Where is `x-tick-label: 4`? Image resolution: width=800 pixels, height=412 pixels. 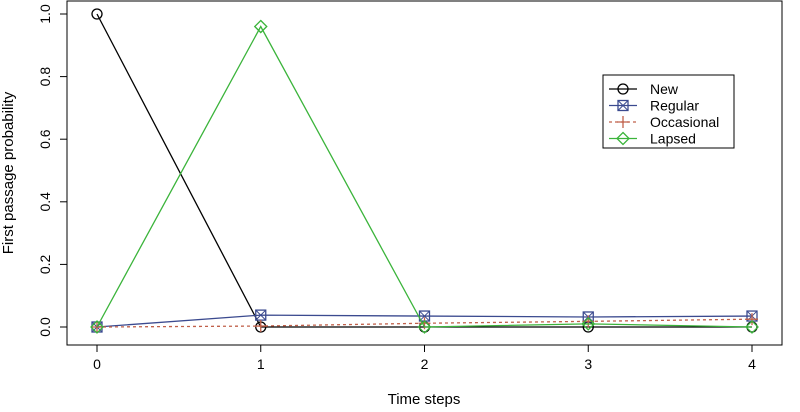 x-tick-label: 4 is located at coordinates (752, 364).